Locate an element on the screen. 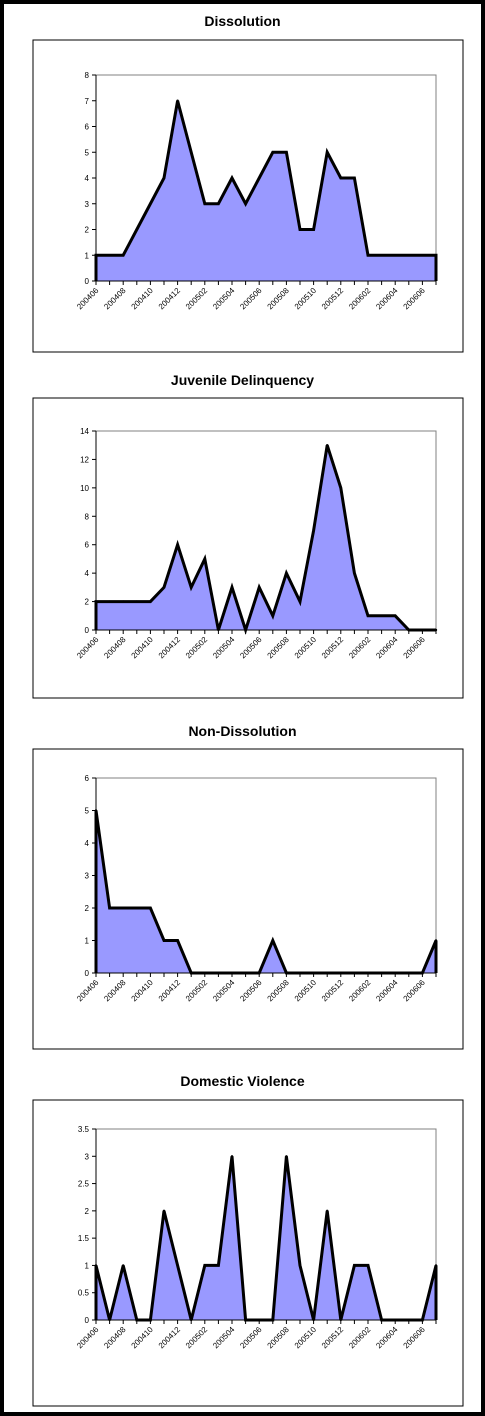  chart-title: Juvenile Delinquency is located at coordinates (242, 380).